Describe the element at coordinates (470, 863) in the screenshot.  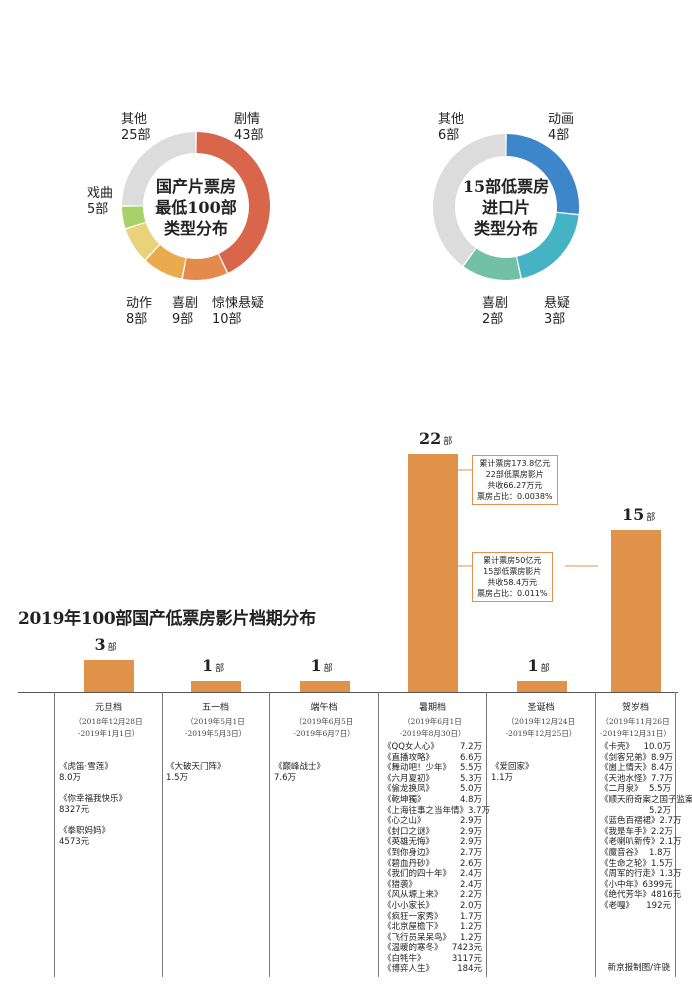
I see `film-box-office: 2.6万` at that location.